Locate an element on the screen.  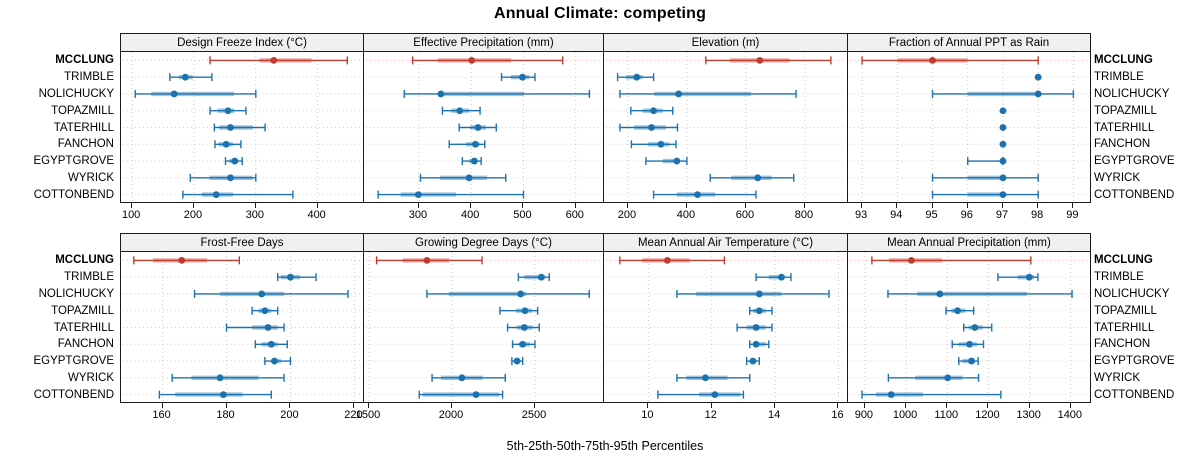
panel-svg-effective-precipitation-mm is located at coordinates (484, 127).